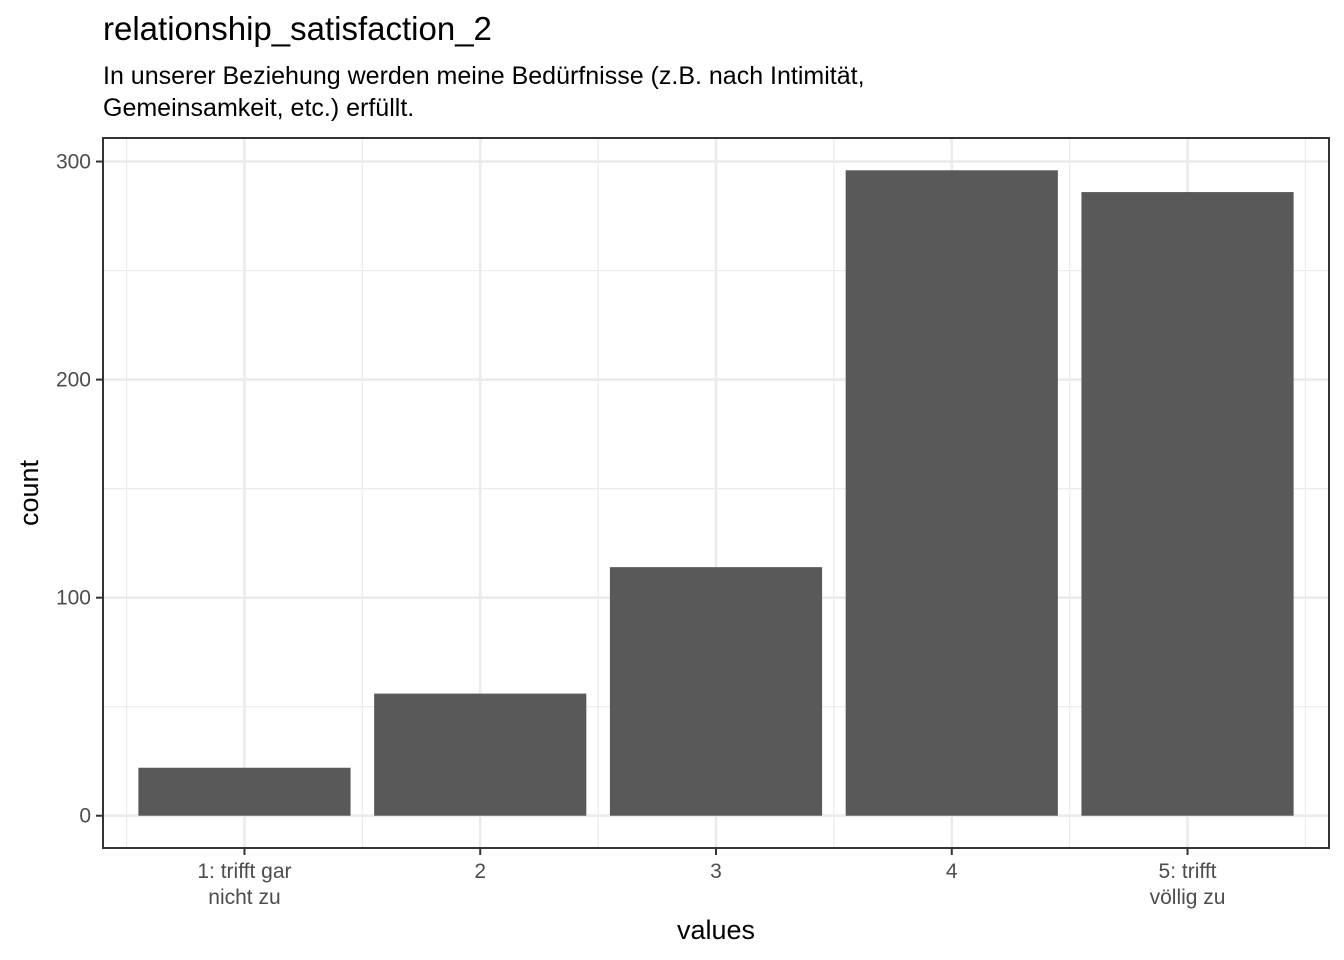 The image size is (1344, 960). I want to click on y-axis: 0 100 200 300, so click(79, 489).